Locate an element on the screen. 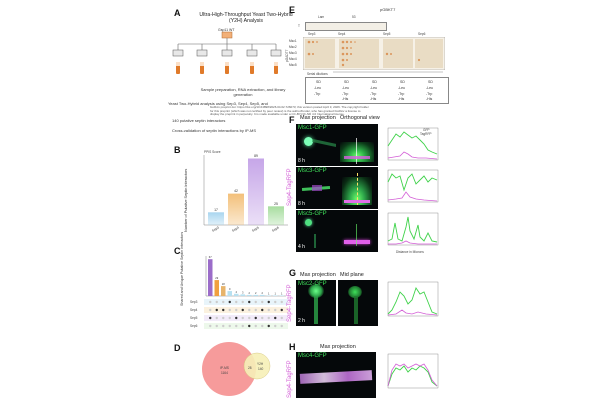  venn-b-count: 140 is located at coordinates (261, 369).